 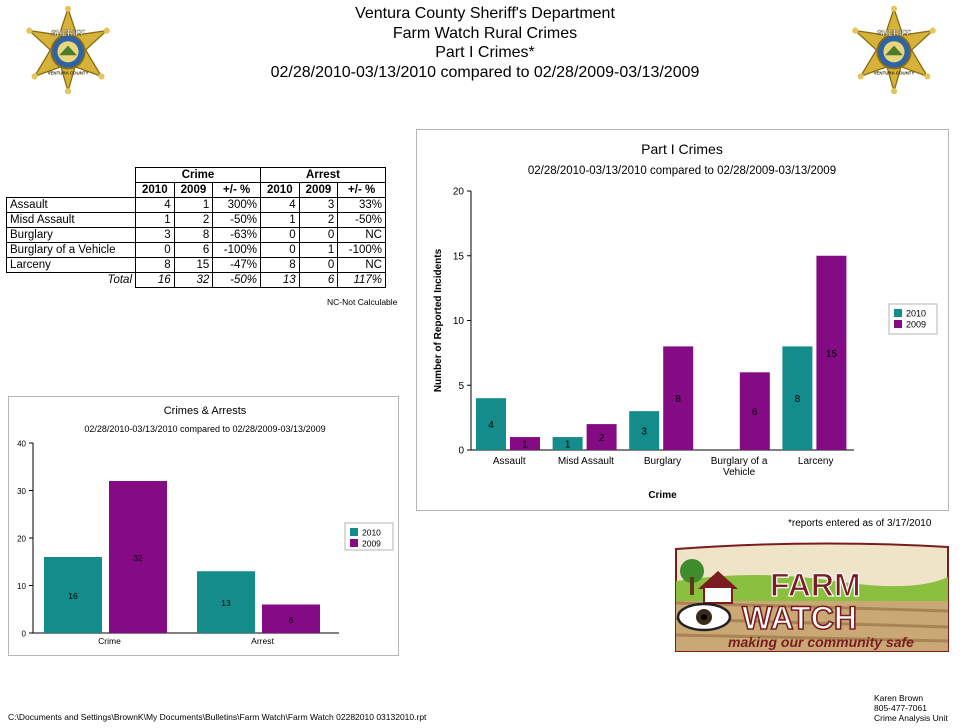 I want to click on table-sub-header-row: 2010 2009 +/- % 2010 2009 +/- %, so click(x=196, y=190).